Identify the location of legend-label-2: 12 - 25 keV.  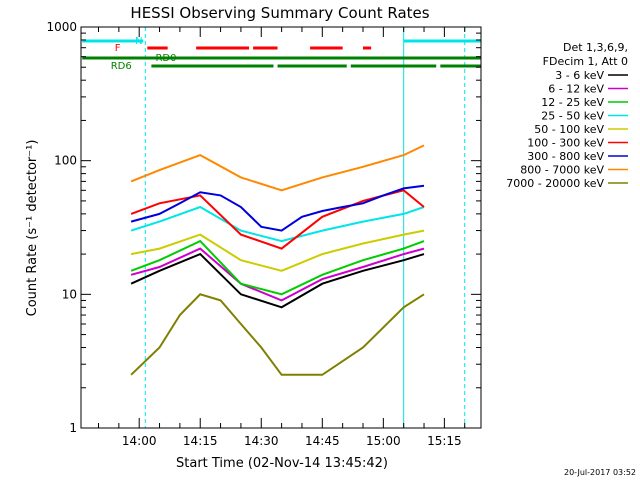
(572, 102).